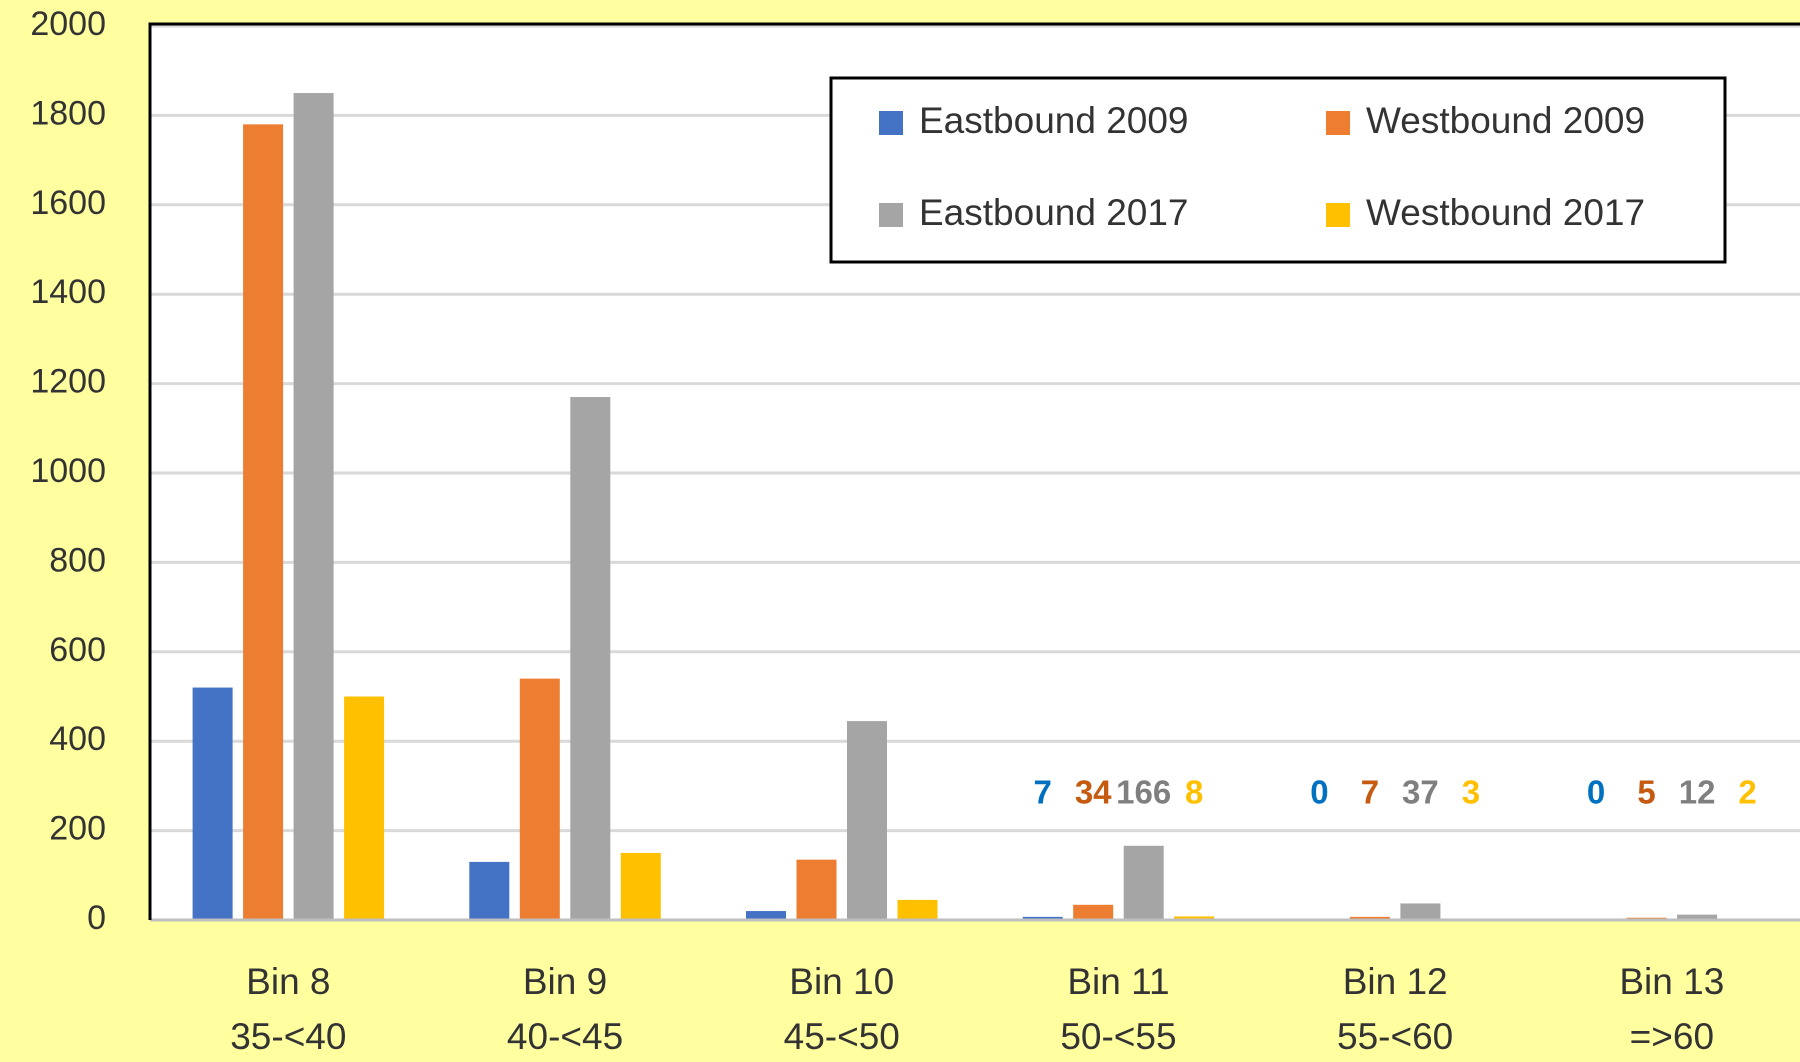  What do you see at coordinates (565, 981) in the screenshot?
I see `x-tick-label: Bin 9` at bounding box center [565, 981].